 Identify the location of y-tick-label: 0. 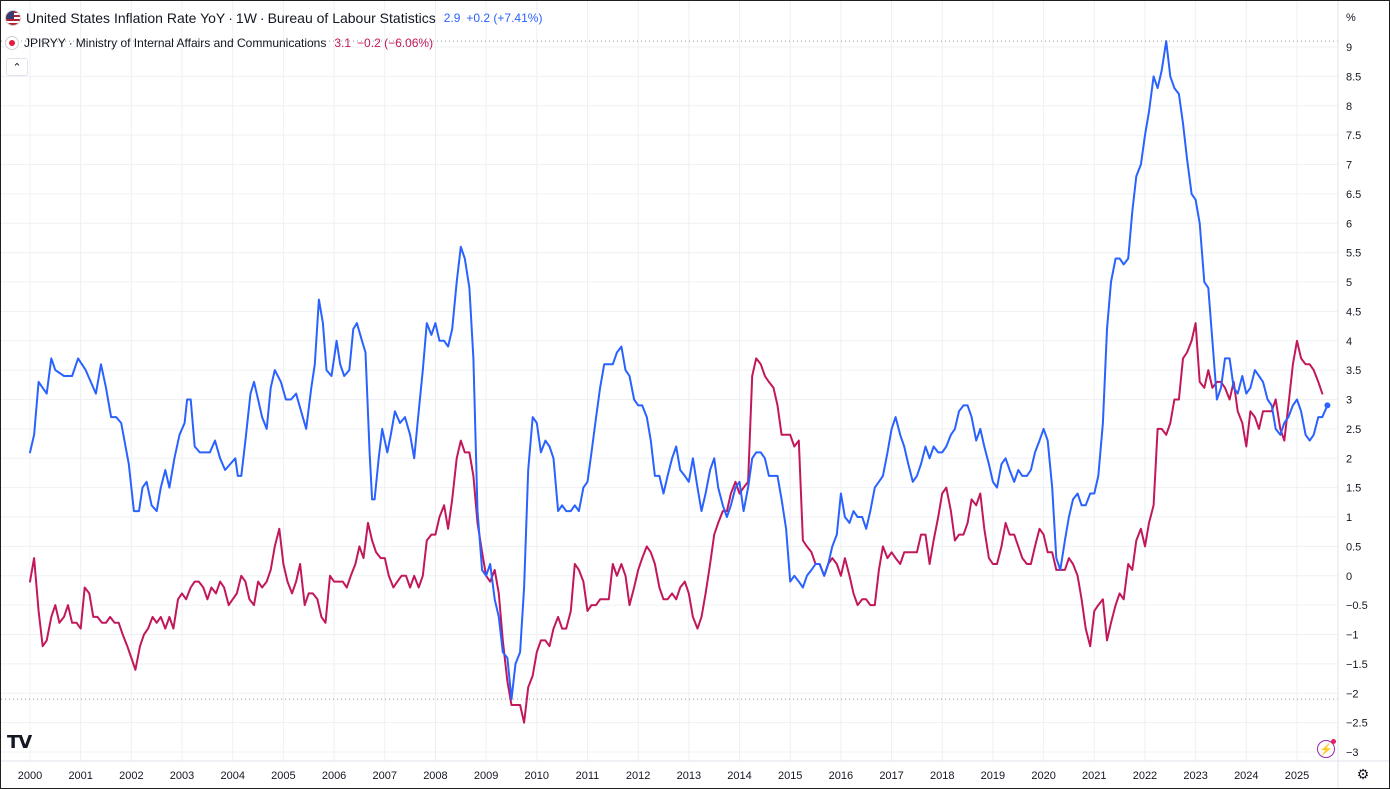
(1349, 577).